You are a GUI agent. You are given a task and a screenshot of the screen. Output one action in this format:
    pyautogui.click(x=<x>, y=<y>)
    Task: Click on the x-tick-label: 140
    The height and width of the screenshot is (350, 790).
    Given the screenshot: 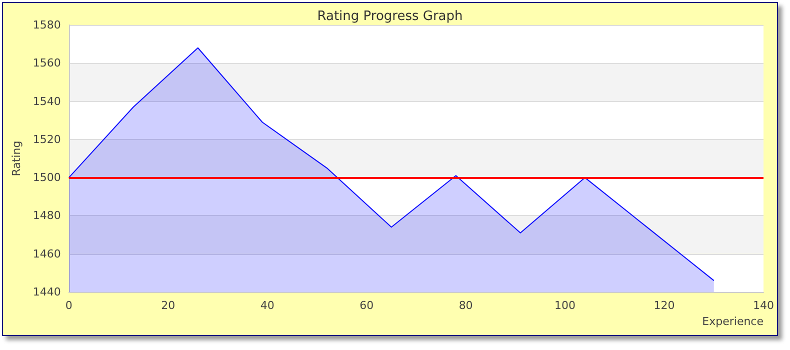 What is the action you would take?
    pyautogui.click(x=763, y=305)
    